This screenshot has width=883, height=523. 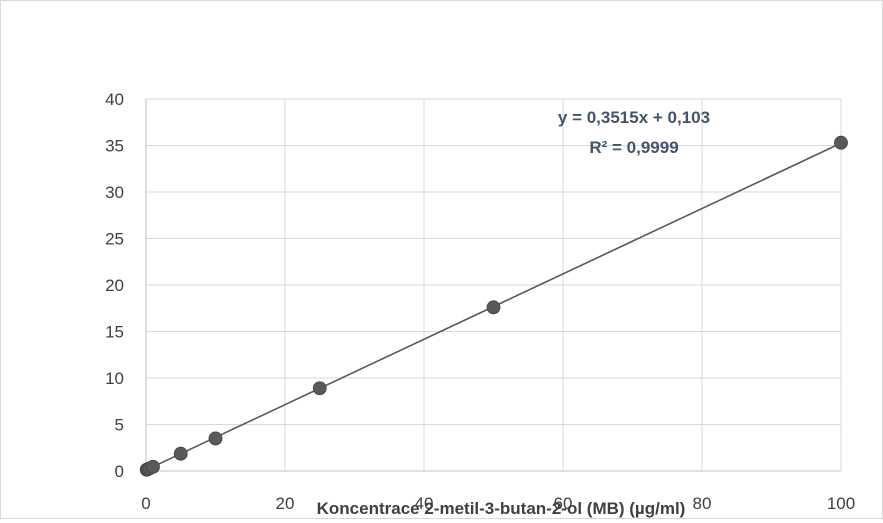 I want to click on x-tick-labels: 0 20 40 60 80 100, so click(x=498, y=503).